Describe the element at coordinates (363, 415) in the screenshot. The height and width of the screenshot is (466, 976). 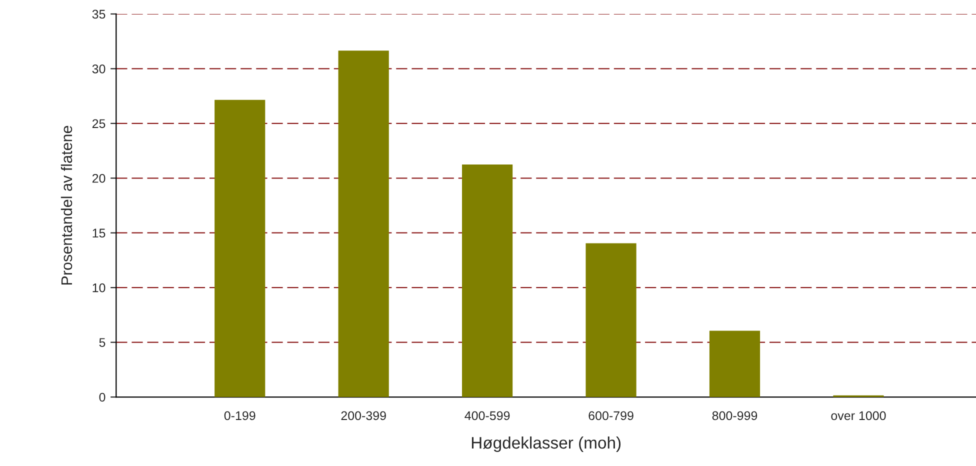
I see `x-tick-label: 200-399` at that location.